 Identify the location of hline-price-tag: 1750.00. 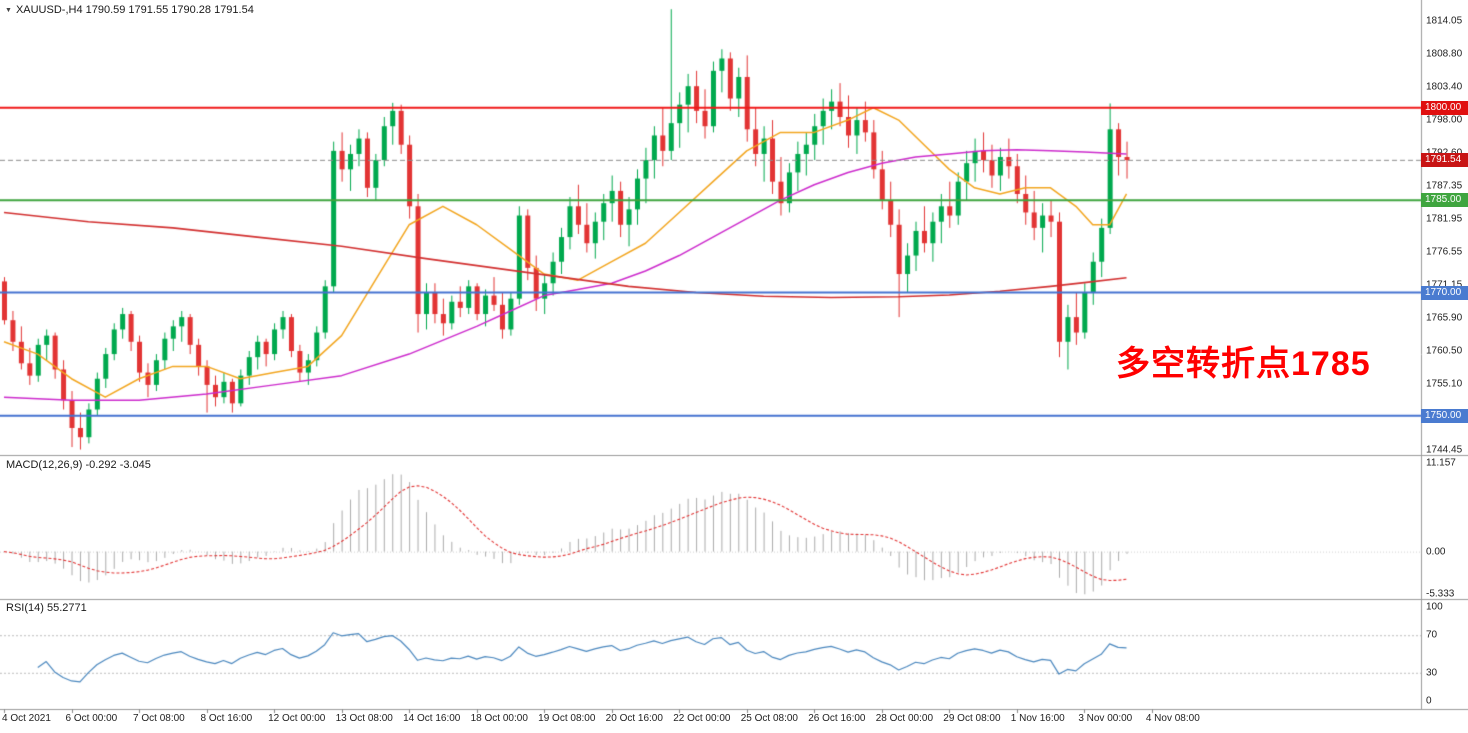
(1444, 415).